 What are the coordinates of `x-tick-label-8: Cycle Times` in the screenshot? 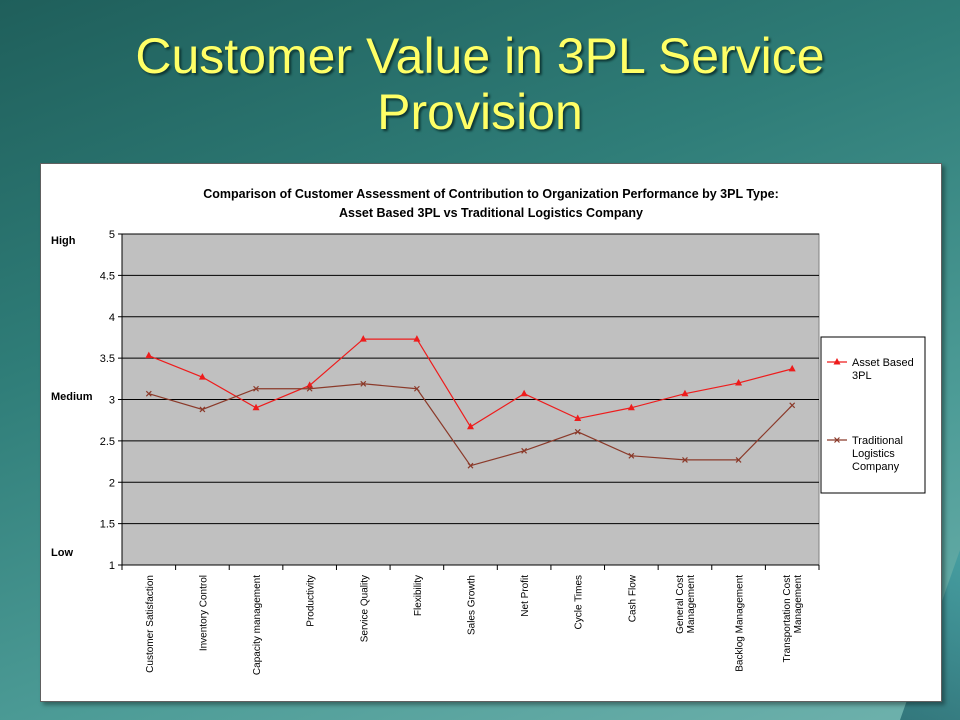 It's located at (579, 602).